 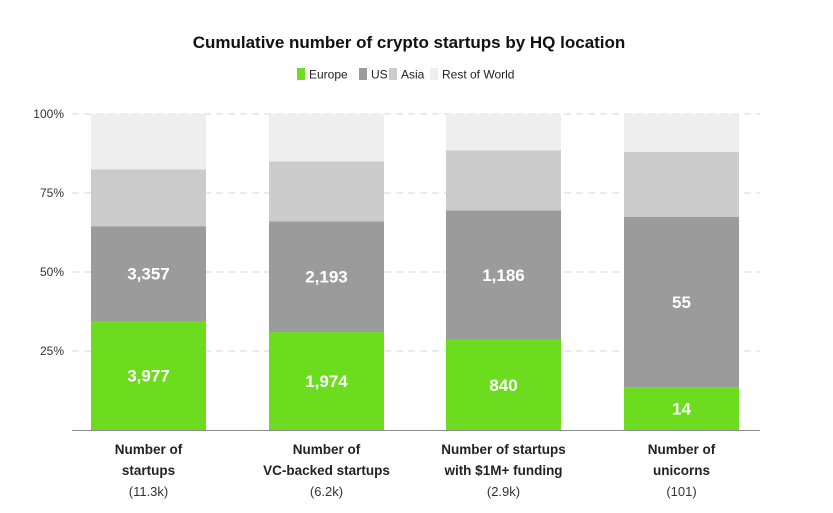 I want to click on y-tick-label: 50%, so click(x=52, y=272).